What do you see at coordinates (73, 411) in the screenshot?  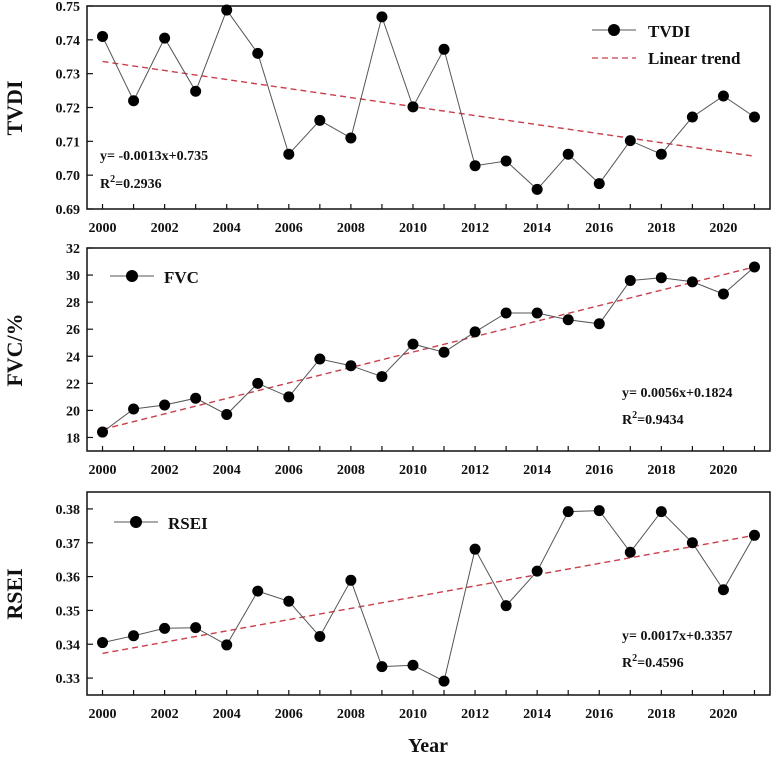 I see `y-tick-label: 20` at bounding box center [73, 411].